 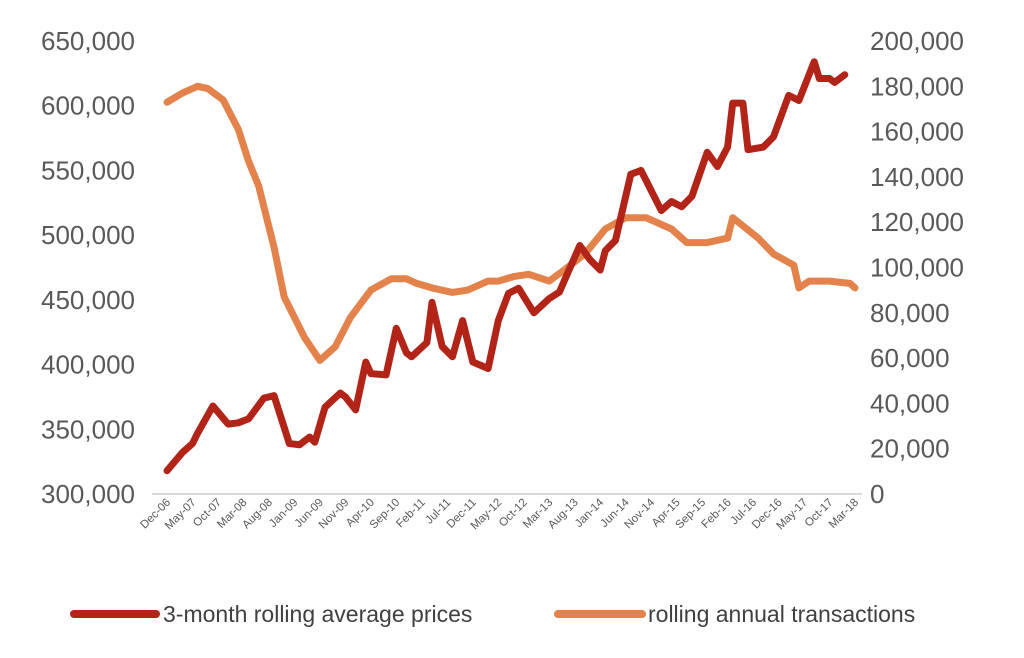 I want to click on right-y-tick-label: 100,000, so click(x=917, y=268).